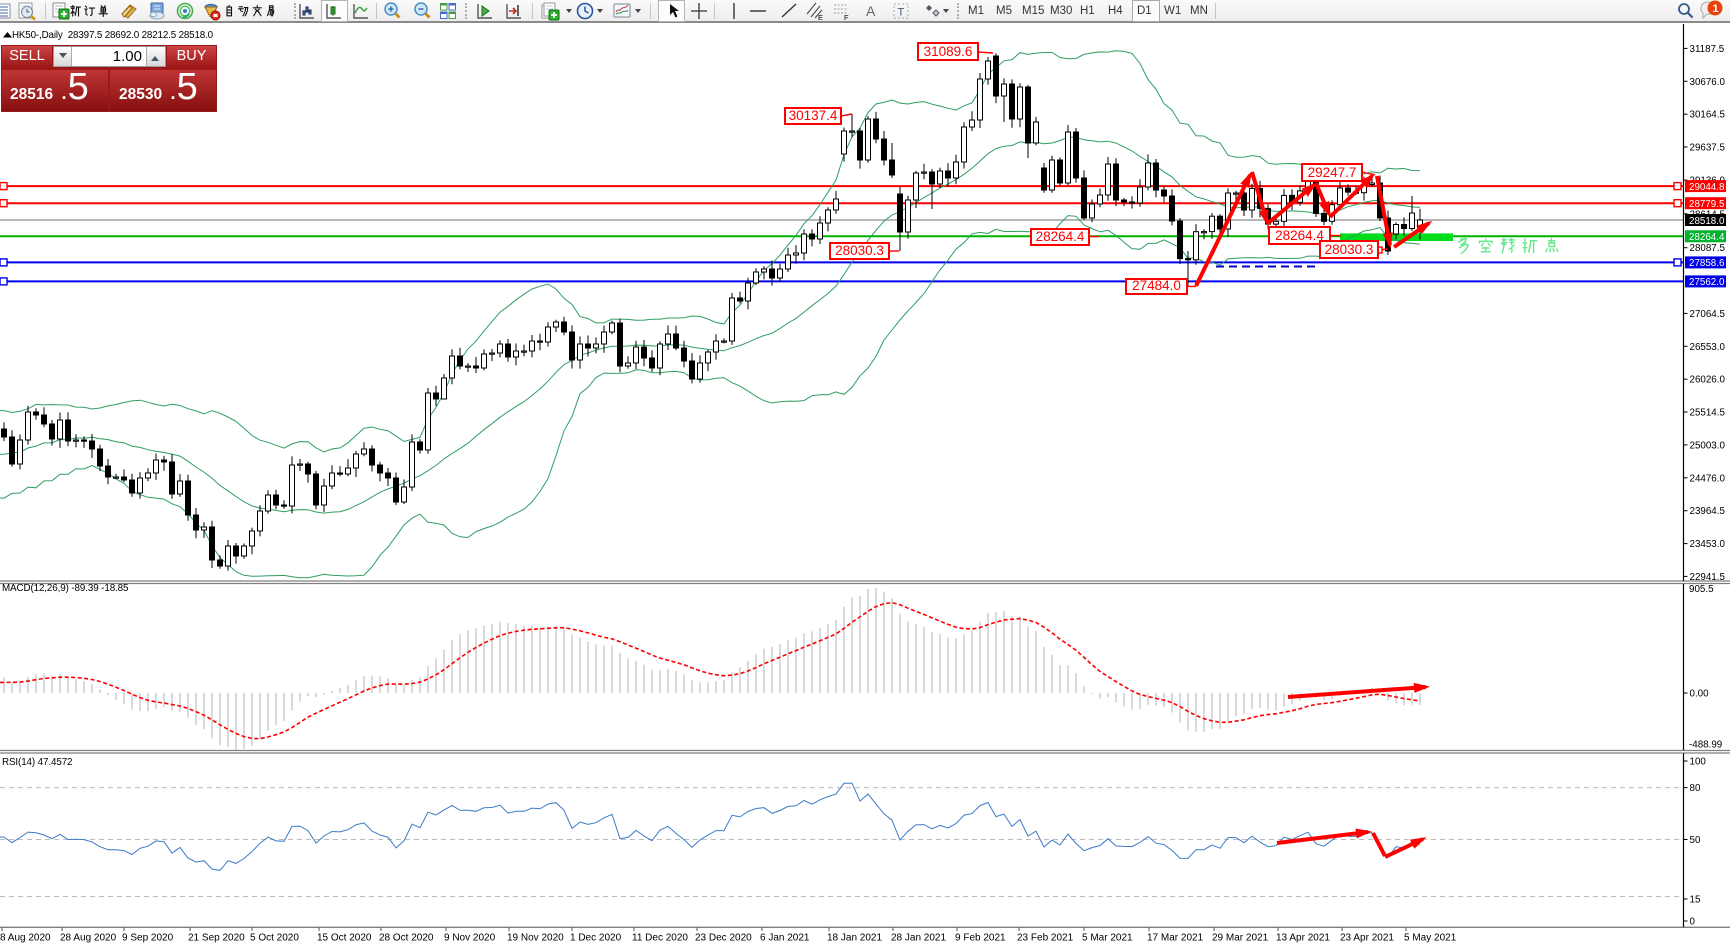 The image size is (1730, 944). I want to click on svg-text: 13 Apr 2021, so click(1303, 938).